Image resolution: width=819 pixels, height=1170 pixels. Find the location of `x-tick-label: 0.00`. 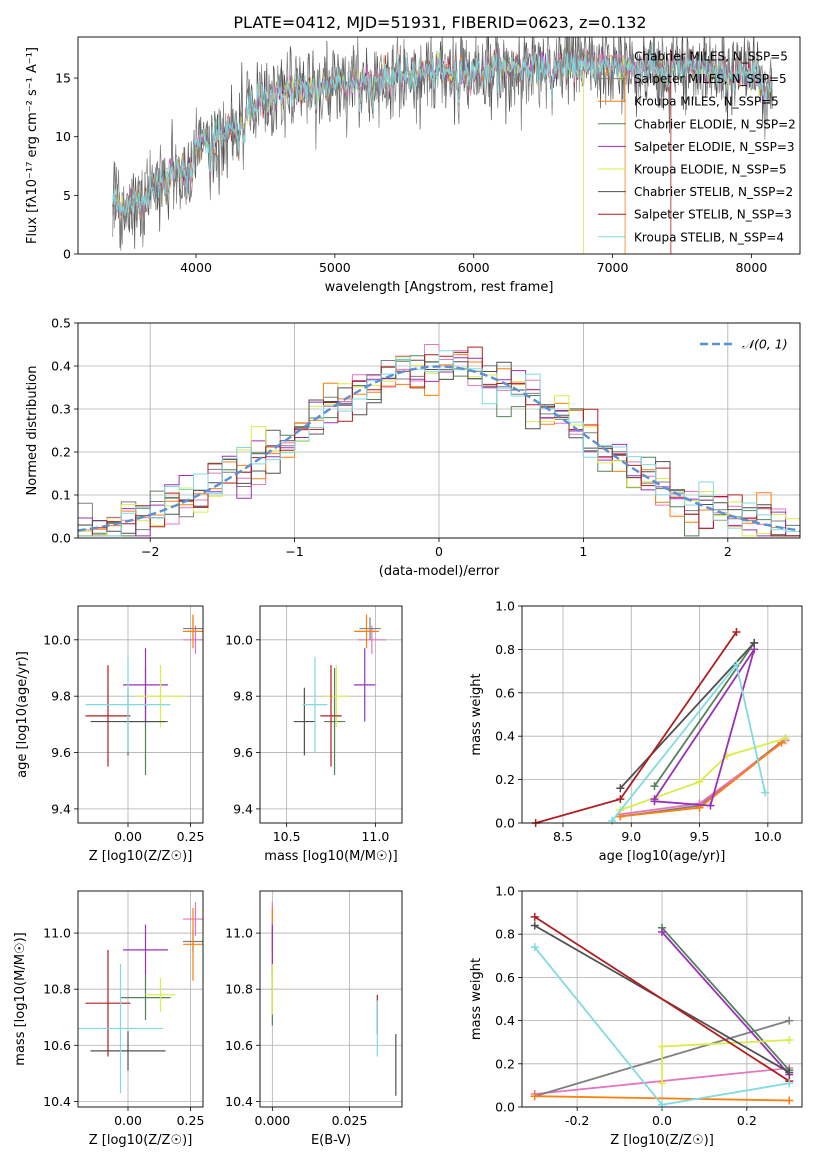

x-tick-label: 0.00 is located at coordinates (128, 1120).